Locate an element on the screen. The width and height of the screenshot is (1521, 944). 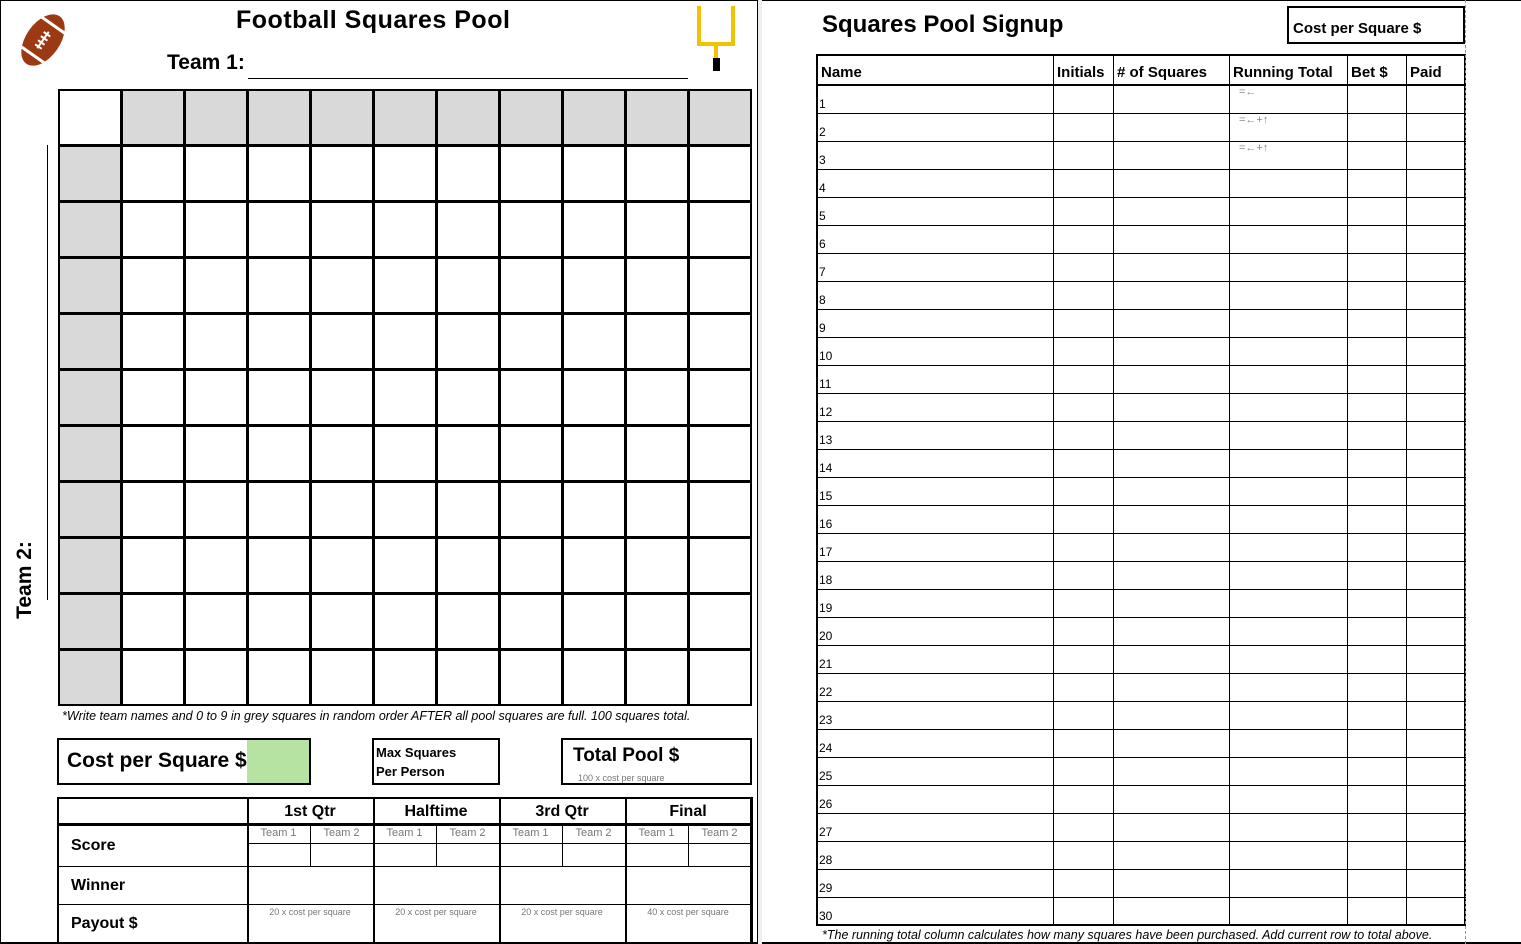
max-squares-box: Max Squares Per Person is located at coordinates (436, 761).